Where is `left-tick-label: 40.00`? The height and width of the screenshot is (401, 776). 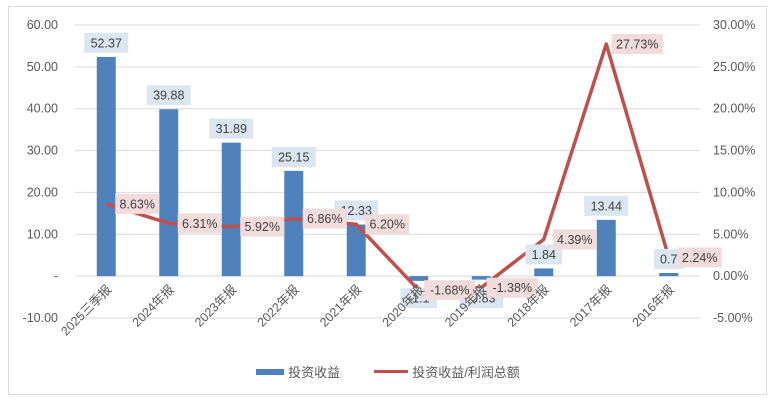 left-tick-label: 40.00 is located at coordinates (42, 109).